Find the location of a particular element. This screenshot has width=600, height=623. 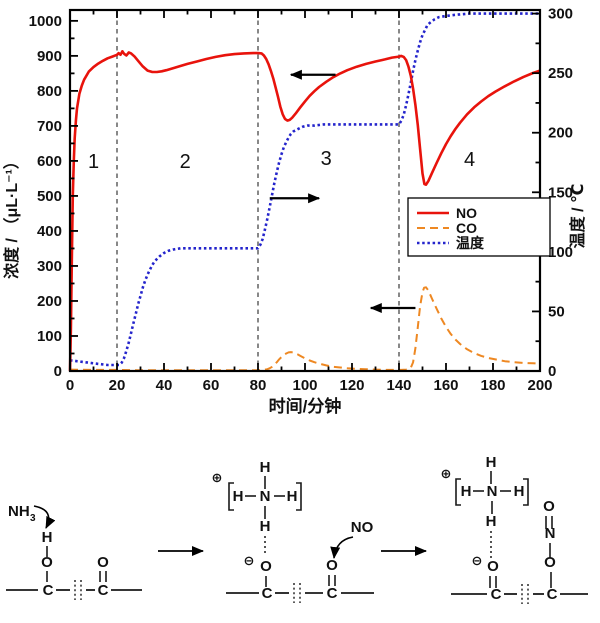

y-right-tick-label: 0 is located at coordinates (552, 371).